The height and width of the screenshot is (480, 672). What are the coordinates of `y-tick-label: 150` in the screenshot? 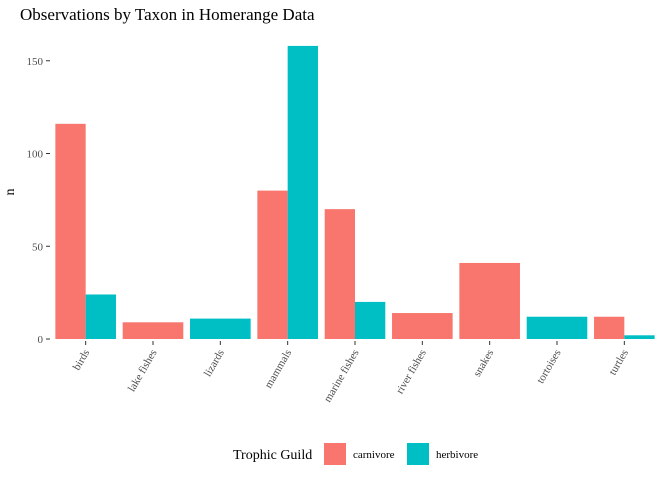 It's located at (35, 62).